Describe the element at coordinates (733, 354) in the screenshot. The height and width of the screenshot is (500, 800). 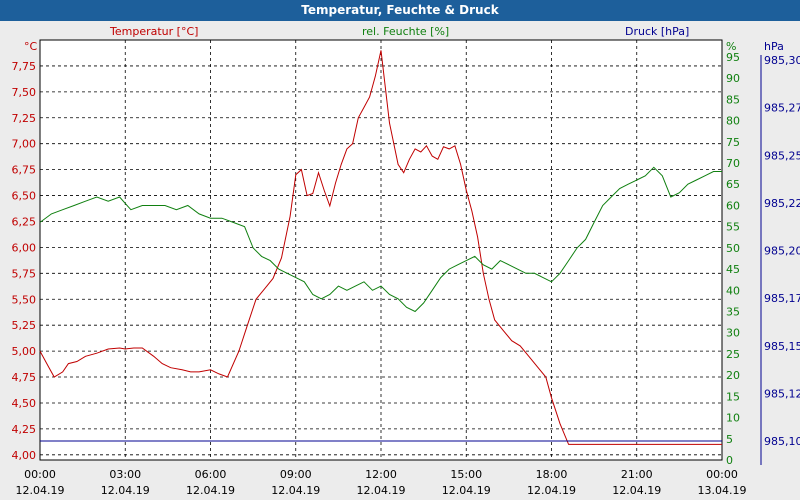
I see `humidity-tick-label: 25` at that location.